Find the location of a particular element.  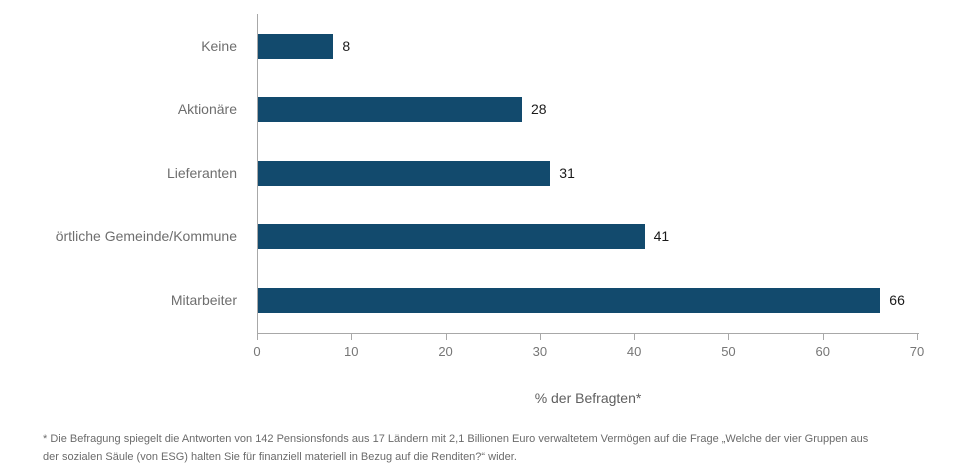

x-tick-label: 0 is located at coordinates (257, 351).